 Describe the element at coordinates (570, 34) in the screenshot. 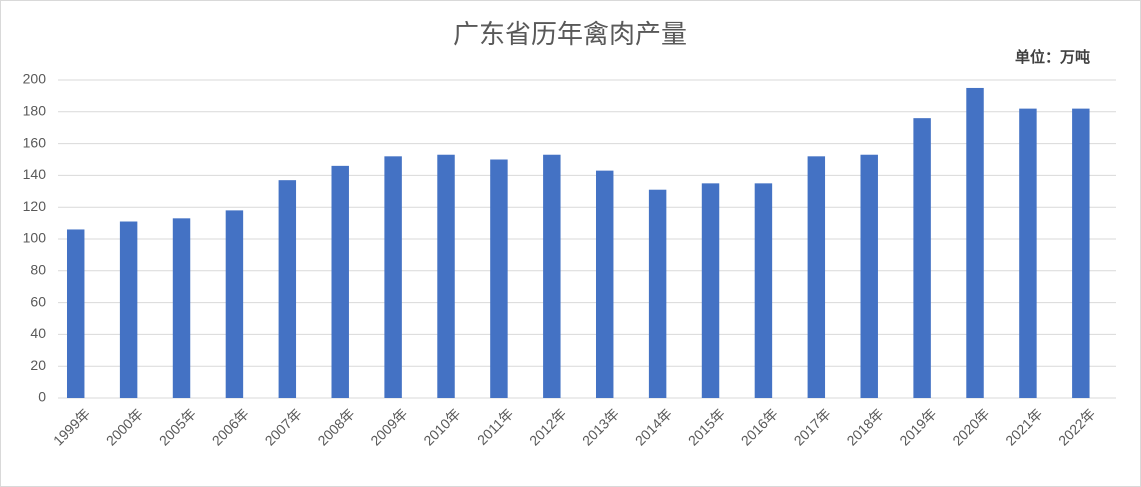

I see `chart-title: 广东省历年禽肉产量` at that location.